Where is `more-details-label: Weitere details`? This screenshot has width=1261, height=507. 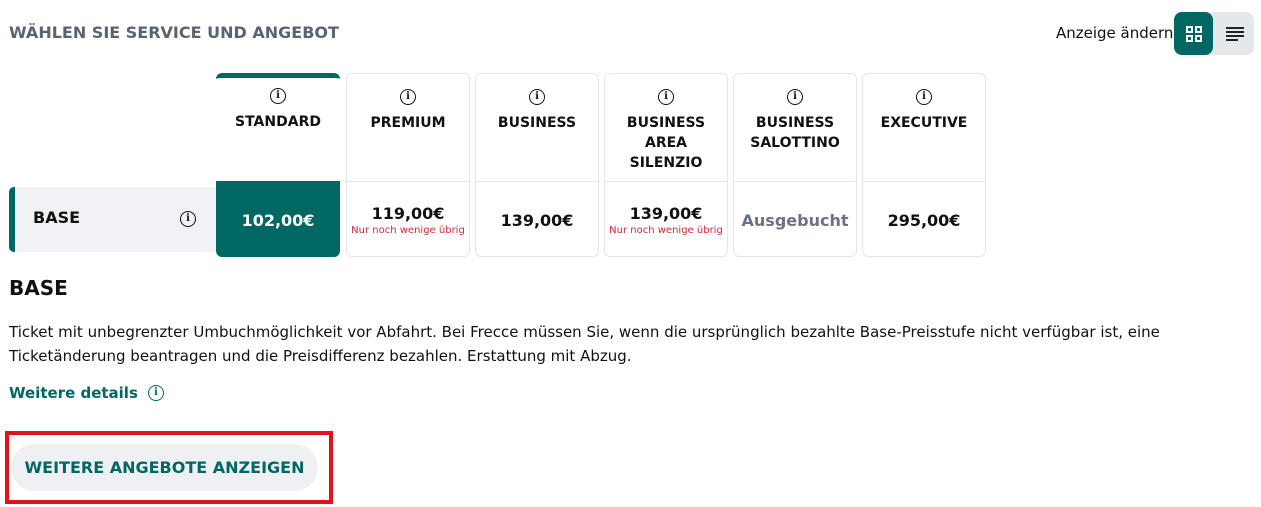
more-details-label: Weitere details is located at coordinates (73, 393).